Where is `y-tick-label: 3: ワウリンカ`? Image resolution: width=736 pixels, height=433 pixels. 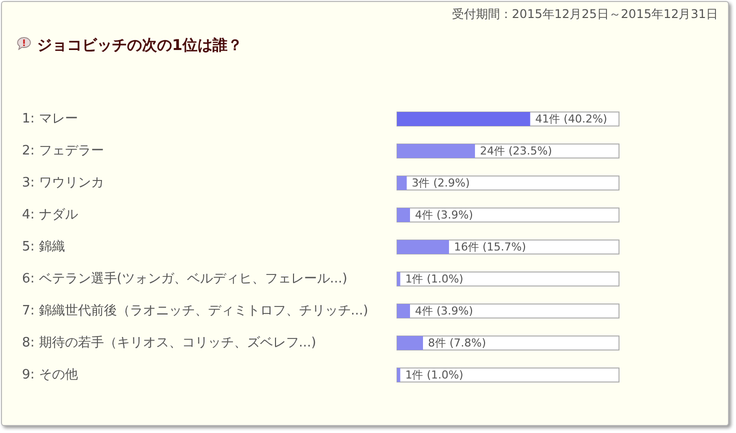 y-tick-label: 3: ワウリンカ is located at coordinates (63, 183).